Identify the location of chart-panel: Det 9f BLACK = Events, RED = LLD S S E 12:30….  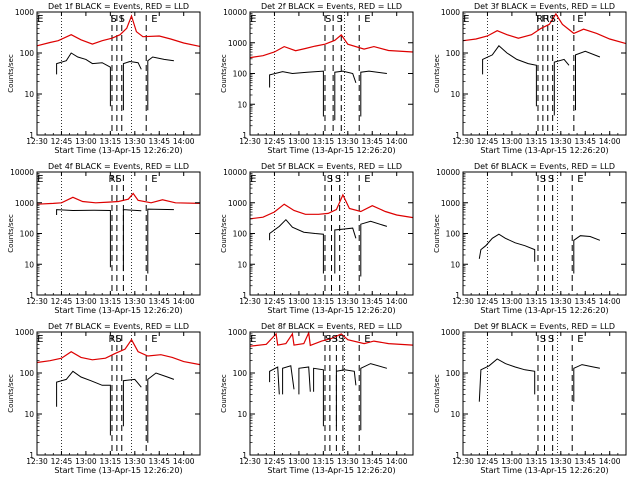
(530, 398).